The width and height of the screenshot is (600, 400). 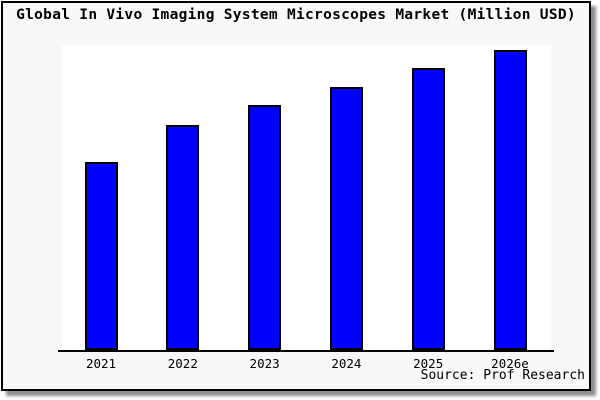 I want to click on x-tick-label-2026e: 2026e, so click(x=510, y=363).